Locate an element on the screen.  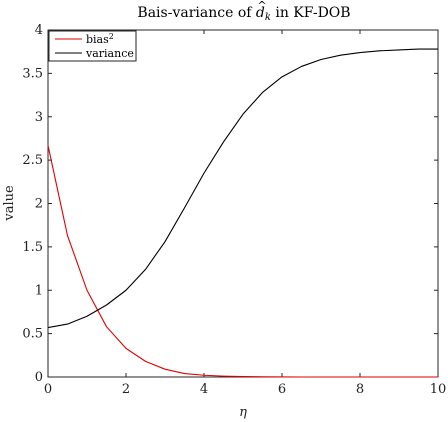
y-tick-label: 3 is located at coordinates (39, 117).